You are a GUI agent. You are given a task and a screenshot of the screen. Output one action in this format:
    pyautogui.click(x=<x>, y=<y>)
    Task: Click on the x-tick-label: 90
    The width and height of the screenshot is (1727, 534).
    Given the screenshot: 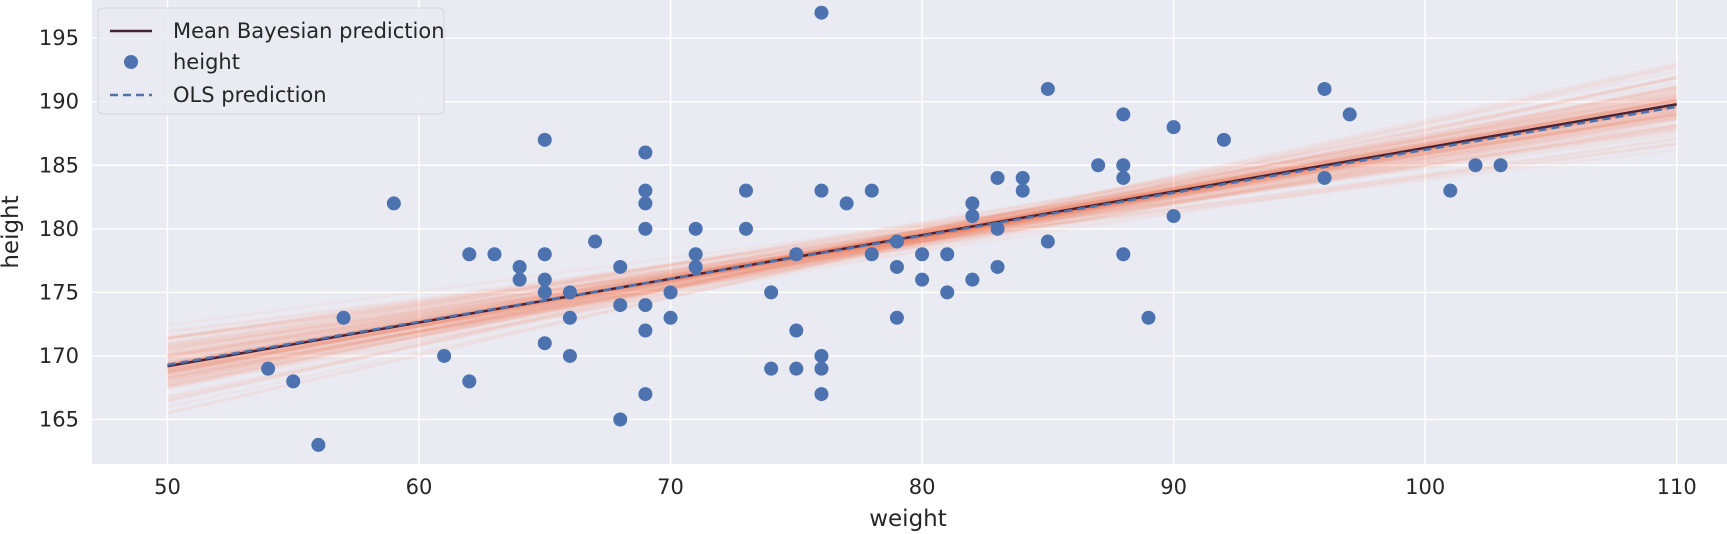 What is the action you would take?
    pyautogui.click(x=1173, y=487)
    